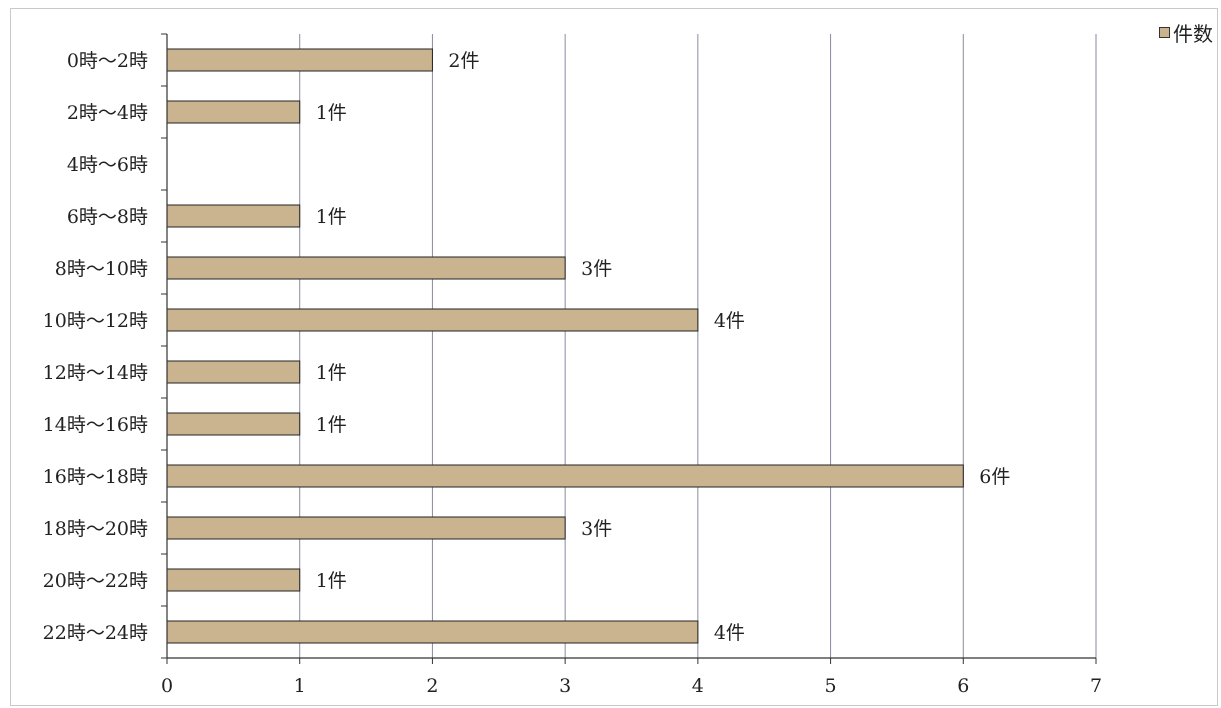 This screenshot has width=1221, height=708. I want to click on legend-label: 件数, so click(1193, 34).